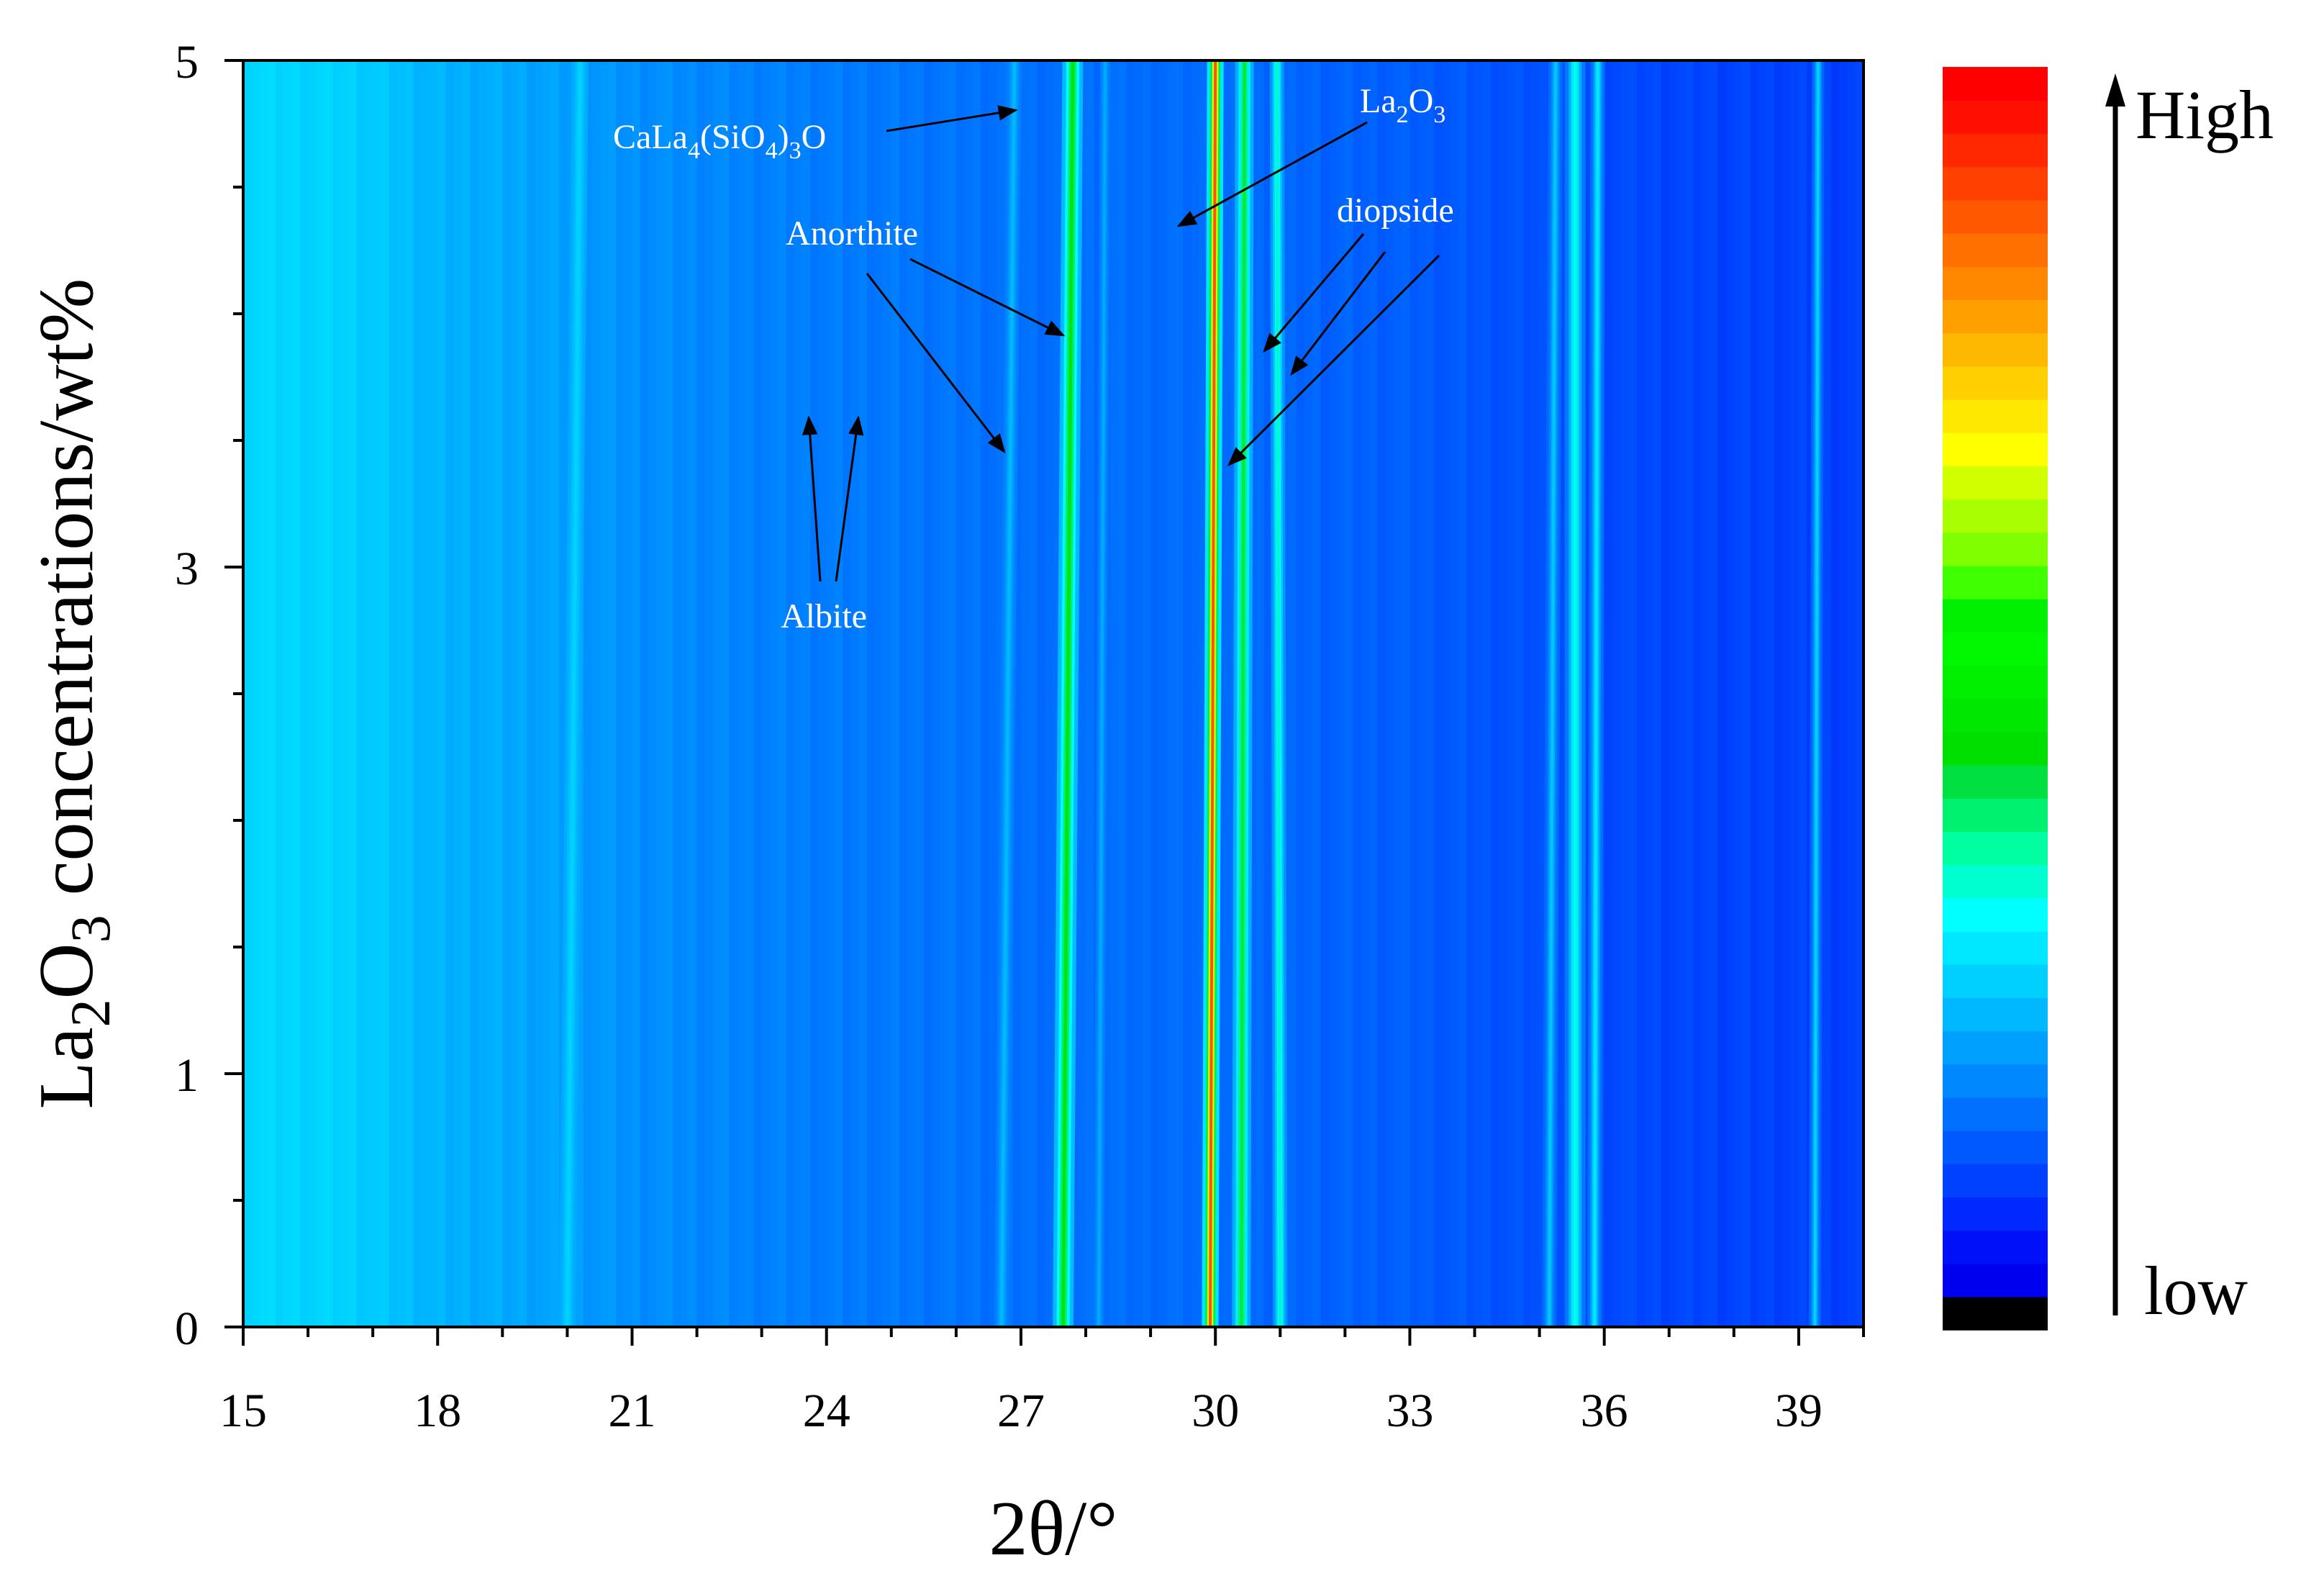  I want to click on annotation-diopside: diopside, so click(1395, 210).